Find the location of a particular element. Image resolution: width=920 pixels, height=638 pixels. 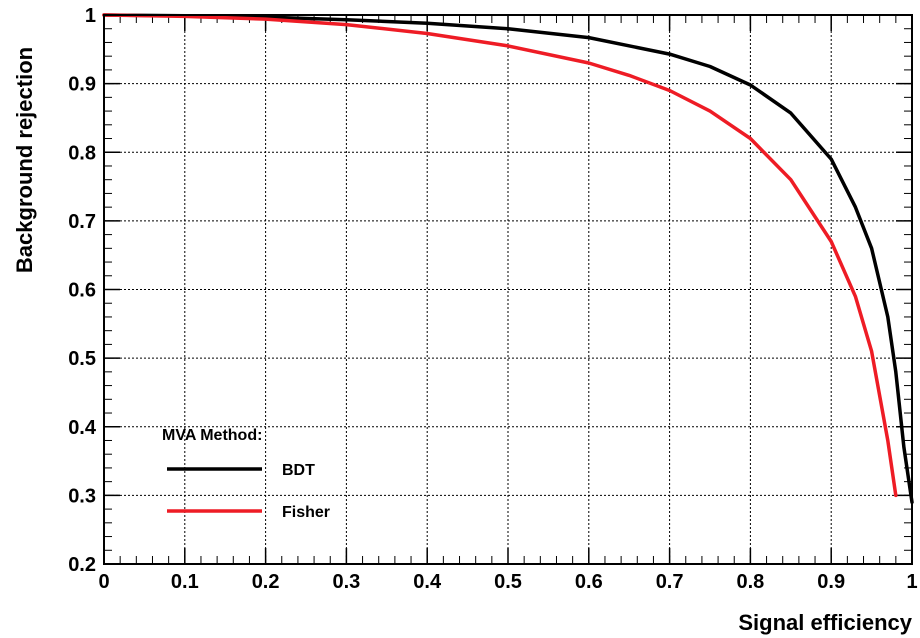

y-tick-label: 0.6 is located at coordinates (82, 291).